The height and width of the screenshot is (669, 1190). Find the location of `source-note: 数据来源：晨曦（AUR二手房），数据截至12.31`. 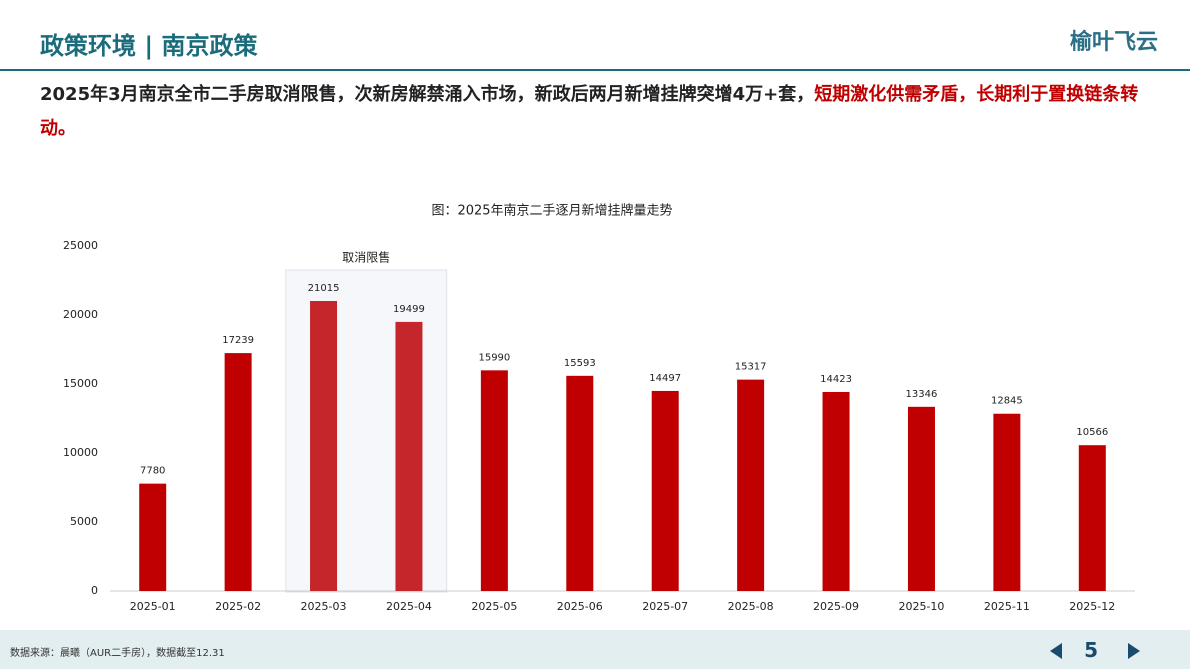

source-note: 数据来源：晨曦（AUR二手房），数据截至12.31 is located at coordinates (117, 653).